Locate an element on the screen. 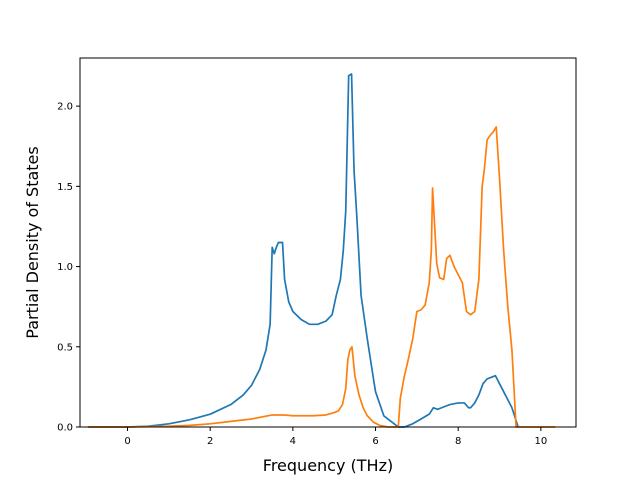  y-axis-label: Partial Density of States is located at coordinates (32, 242).